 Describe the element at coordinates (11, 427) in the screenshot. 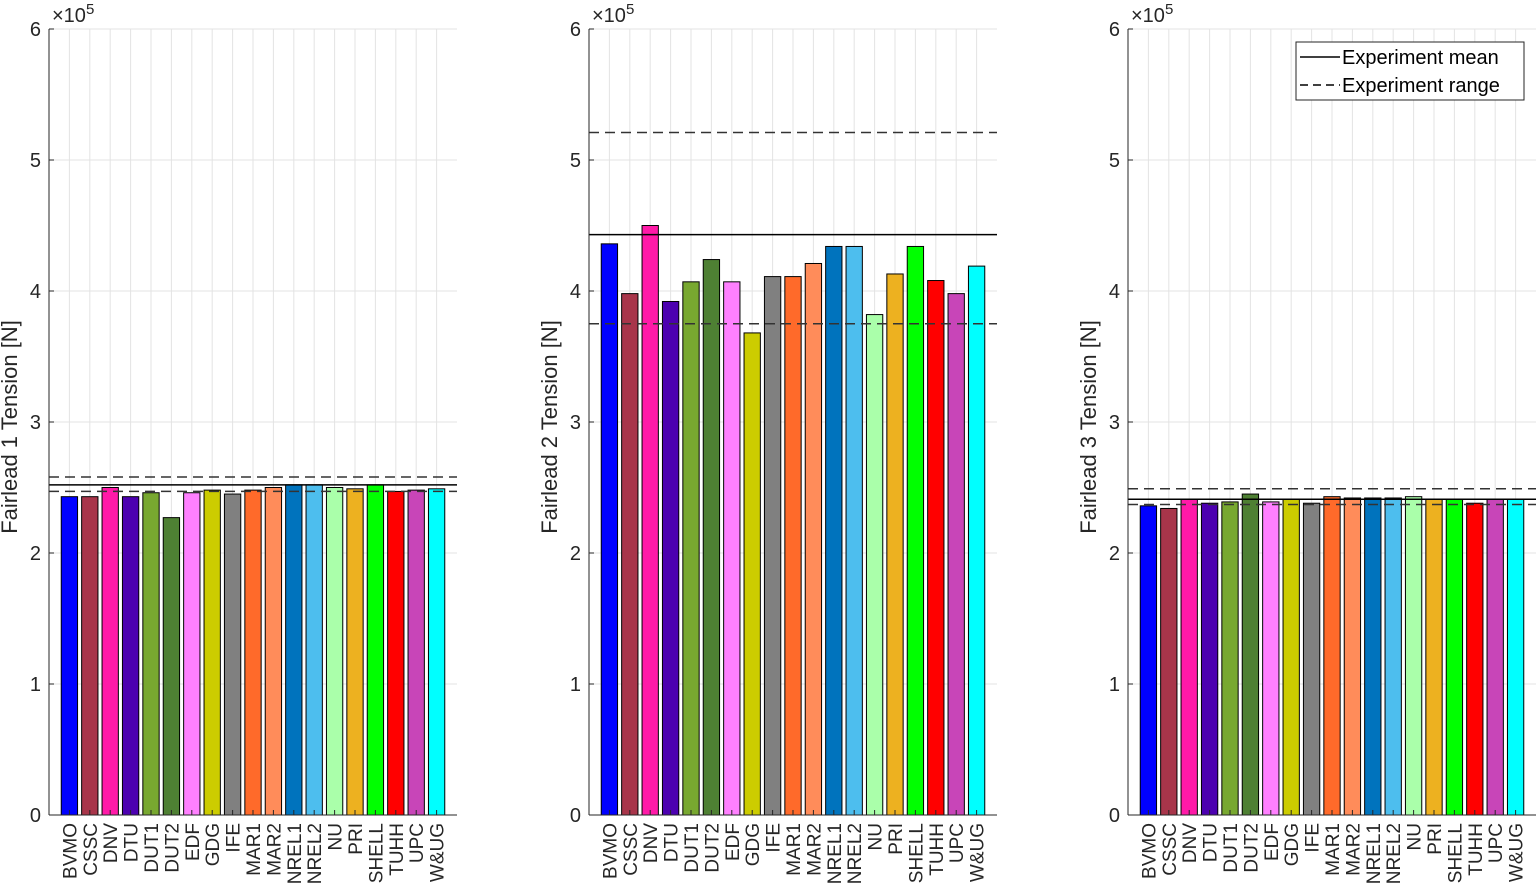

I see `y-axis-label: Fairlead 1 Tension [N]` at that location.